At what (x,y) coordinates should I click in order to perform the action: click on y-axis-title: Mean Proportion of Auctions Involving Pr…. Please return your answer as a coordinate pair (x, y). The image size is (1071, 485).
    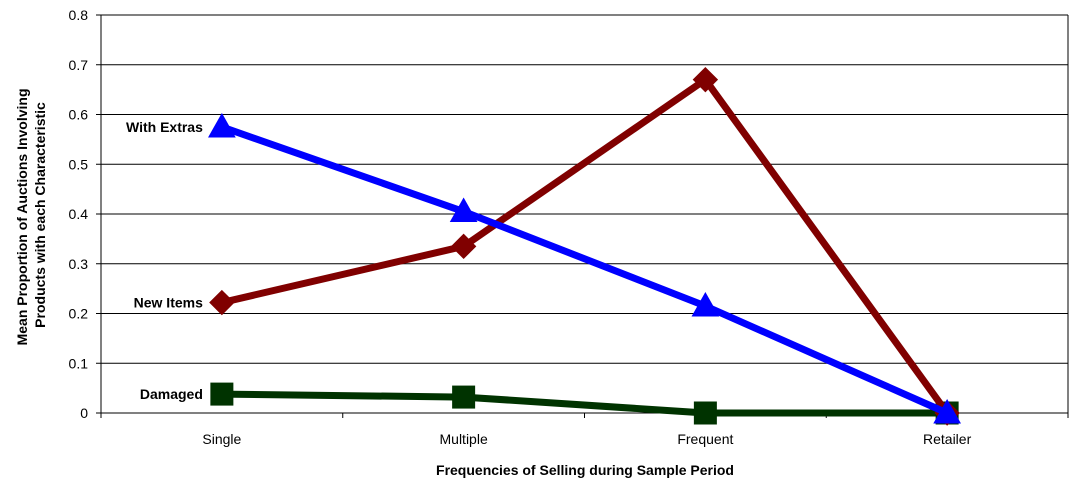
    Looking at the image, I should click on (31, 215).